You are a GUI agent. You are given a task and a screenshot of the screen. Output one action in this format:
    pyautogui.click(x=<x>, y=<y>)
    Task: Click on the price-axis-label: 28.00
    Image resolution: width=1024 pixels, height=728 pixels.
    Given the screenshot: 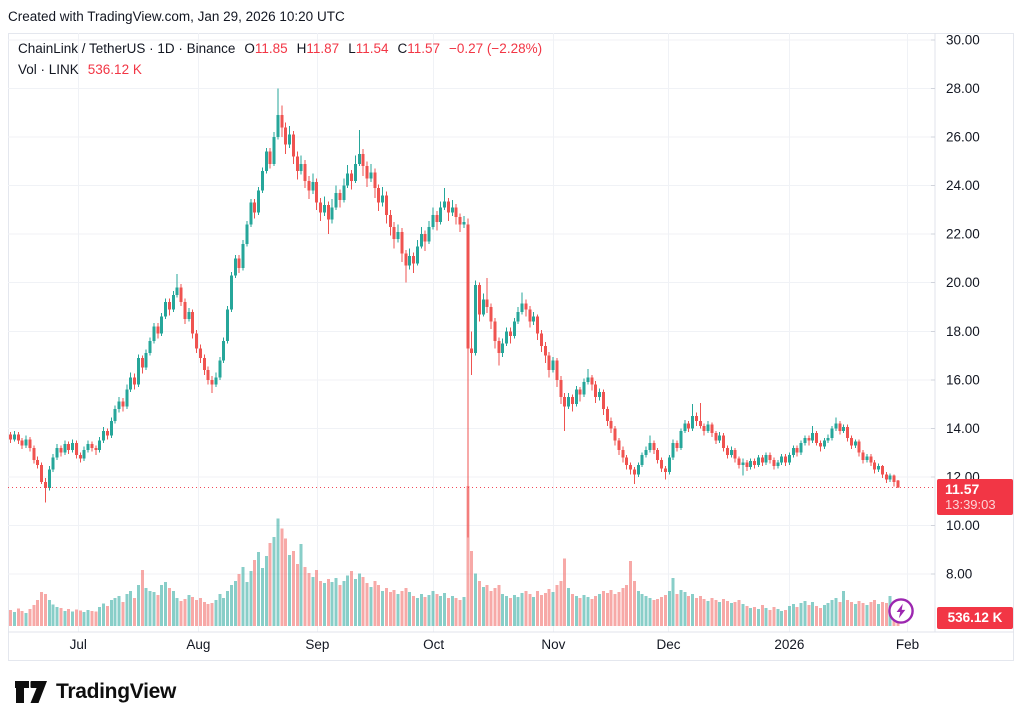 What is the action you would take?
    pyautogui.click(x=963, y=88)
    